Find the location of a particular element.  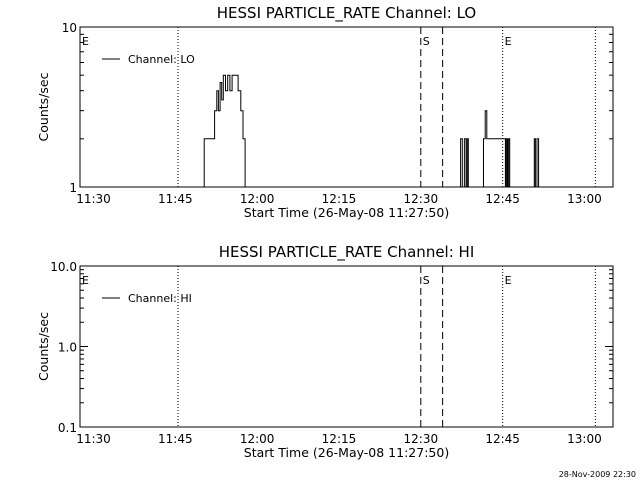

y-tick-label: 10.0 is located at coordinates (63, 267).